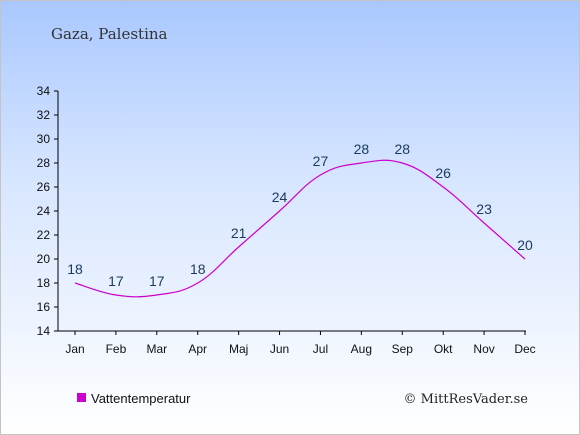 This screenshot has height=435, width=580. Describe the element at coordinates (525, 245) in the screenshot. I see `data-label: 20` at that location.